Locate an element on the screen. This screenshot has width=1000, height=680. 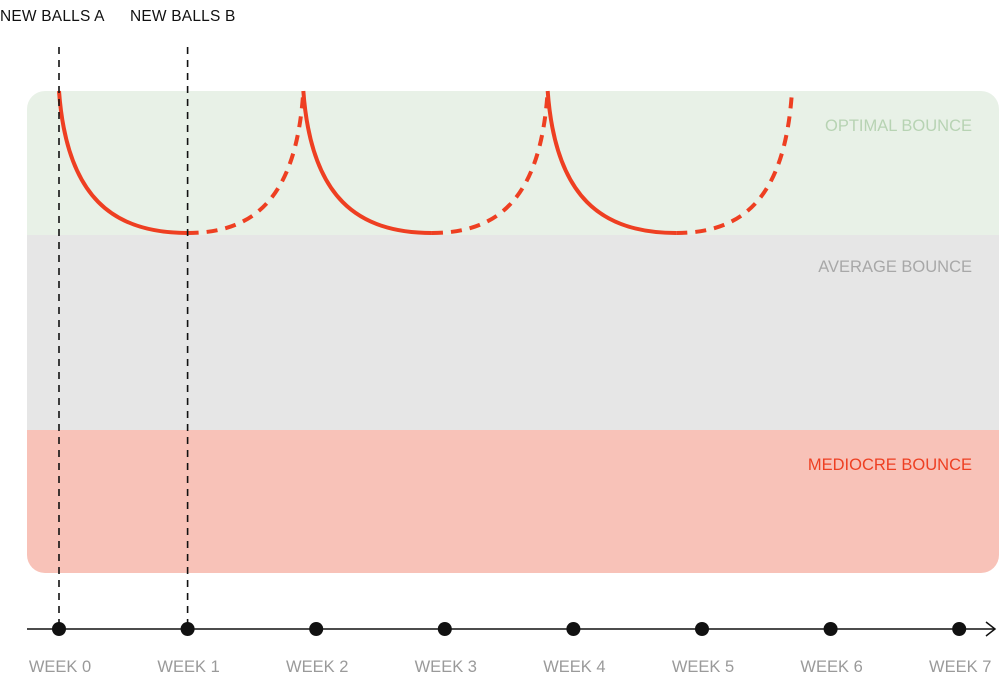
week-0-dot is located at coordinates (59, 629).